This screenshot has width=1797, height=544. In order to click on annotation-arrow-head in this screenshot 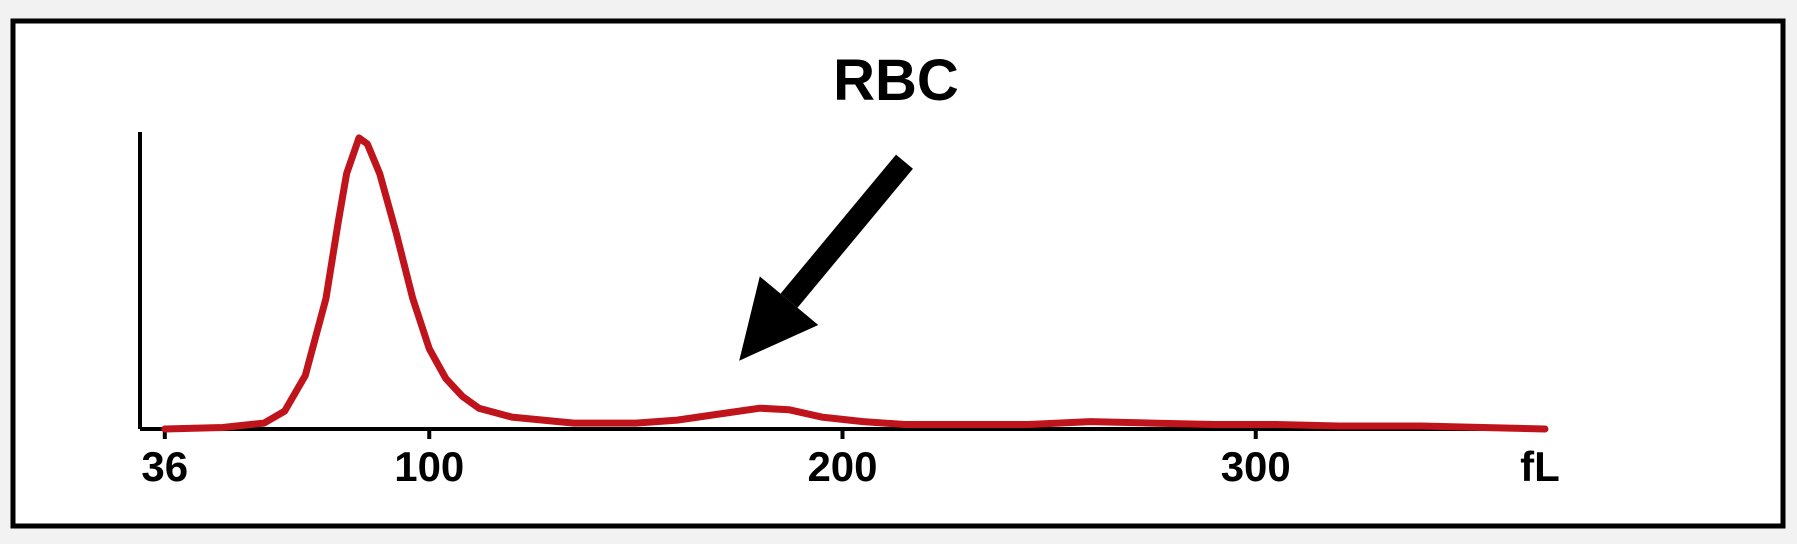, I will do `click(779, 318)`.